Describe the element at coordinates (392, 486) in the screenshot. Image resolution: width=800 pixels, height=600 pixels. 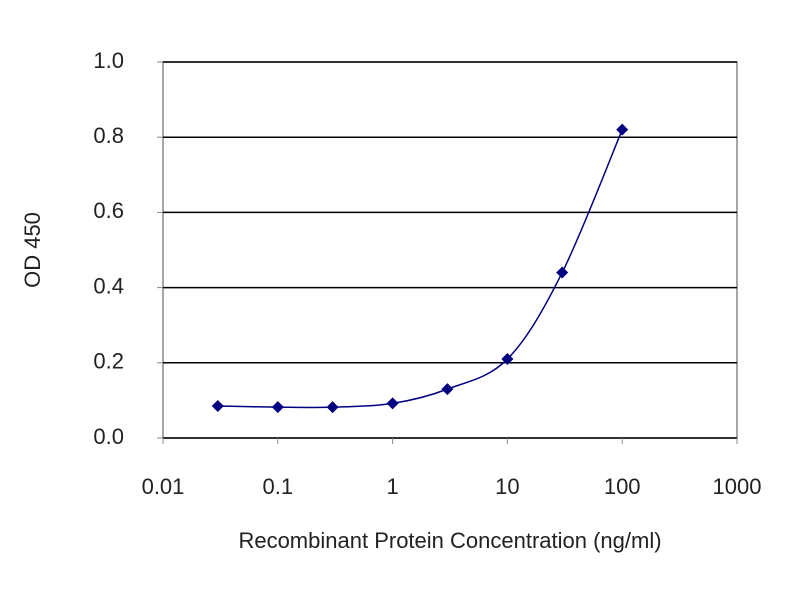
I see `x-tick-label: 1` at that location.